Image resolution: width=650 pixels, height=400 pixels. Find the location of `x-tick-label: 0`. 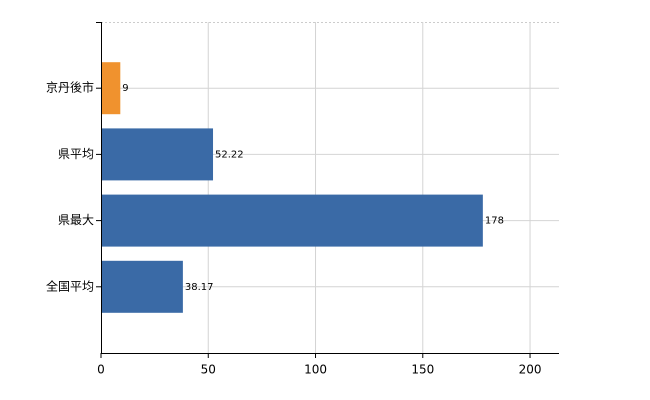

x-tick-label: 0 is located at coordinates (101, 370).